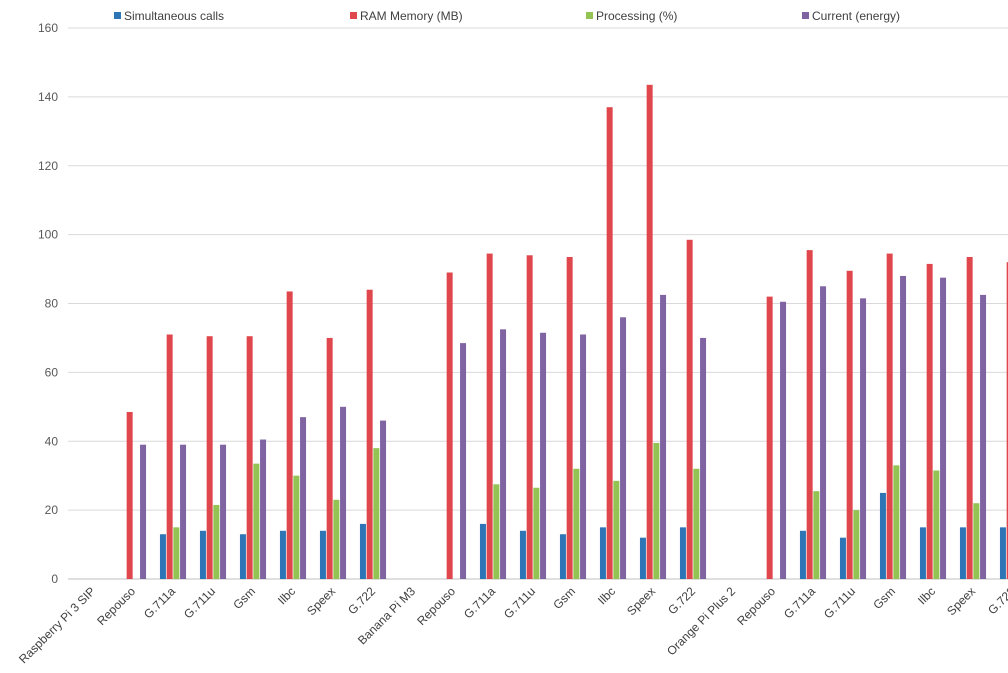 This screenshot has height=673, width=1008. I want to click on x-category-label: Speex, so click(321, 601).